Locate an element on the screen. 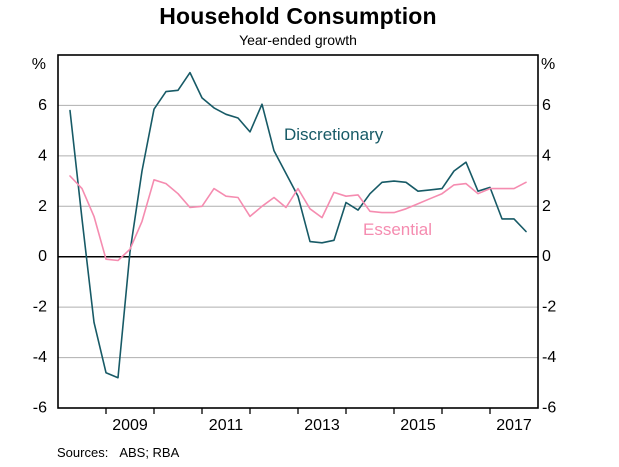  sources-value: ABS; RBA is located at coordinates (149, 452).